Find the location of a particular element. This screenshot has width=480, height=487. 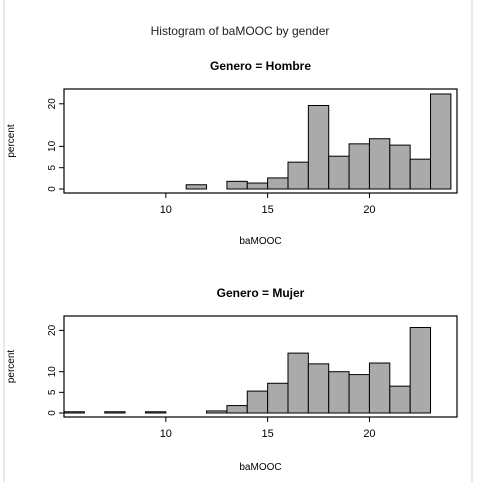

panel-title: Genero = Mujer is located at coordinates (261, 293).